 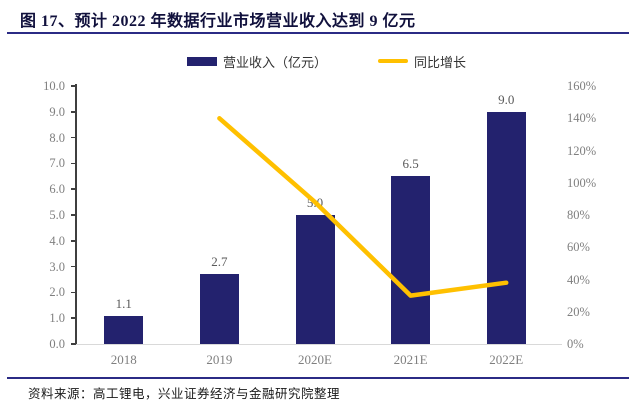 What do you see at coordinates (578, 279) in the screenshot?
I see `right-axis-tick-label: 40%` at bounding box center [578, 279].